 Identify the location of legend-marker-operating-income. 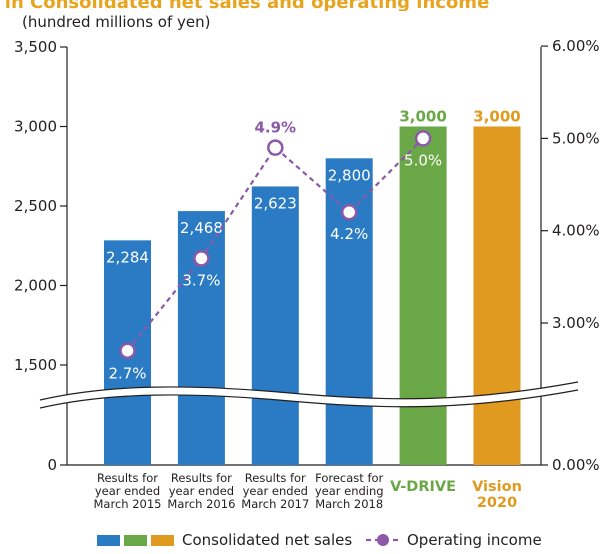
(383, 540).